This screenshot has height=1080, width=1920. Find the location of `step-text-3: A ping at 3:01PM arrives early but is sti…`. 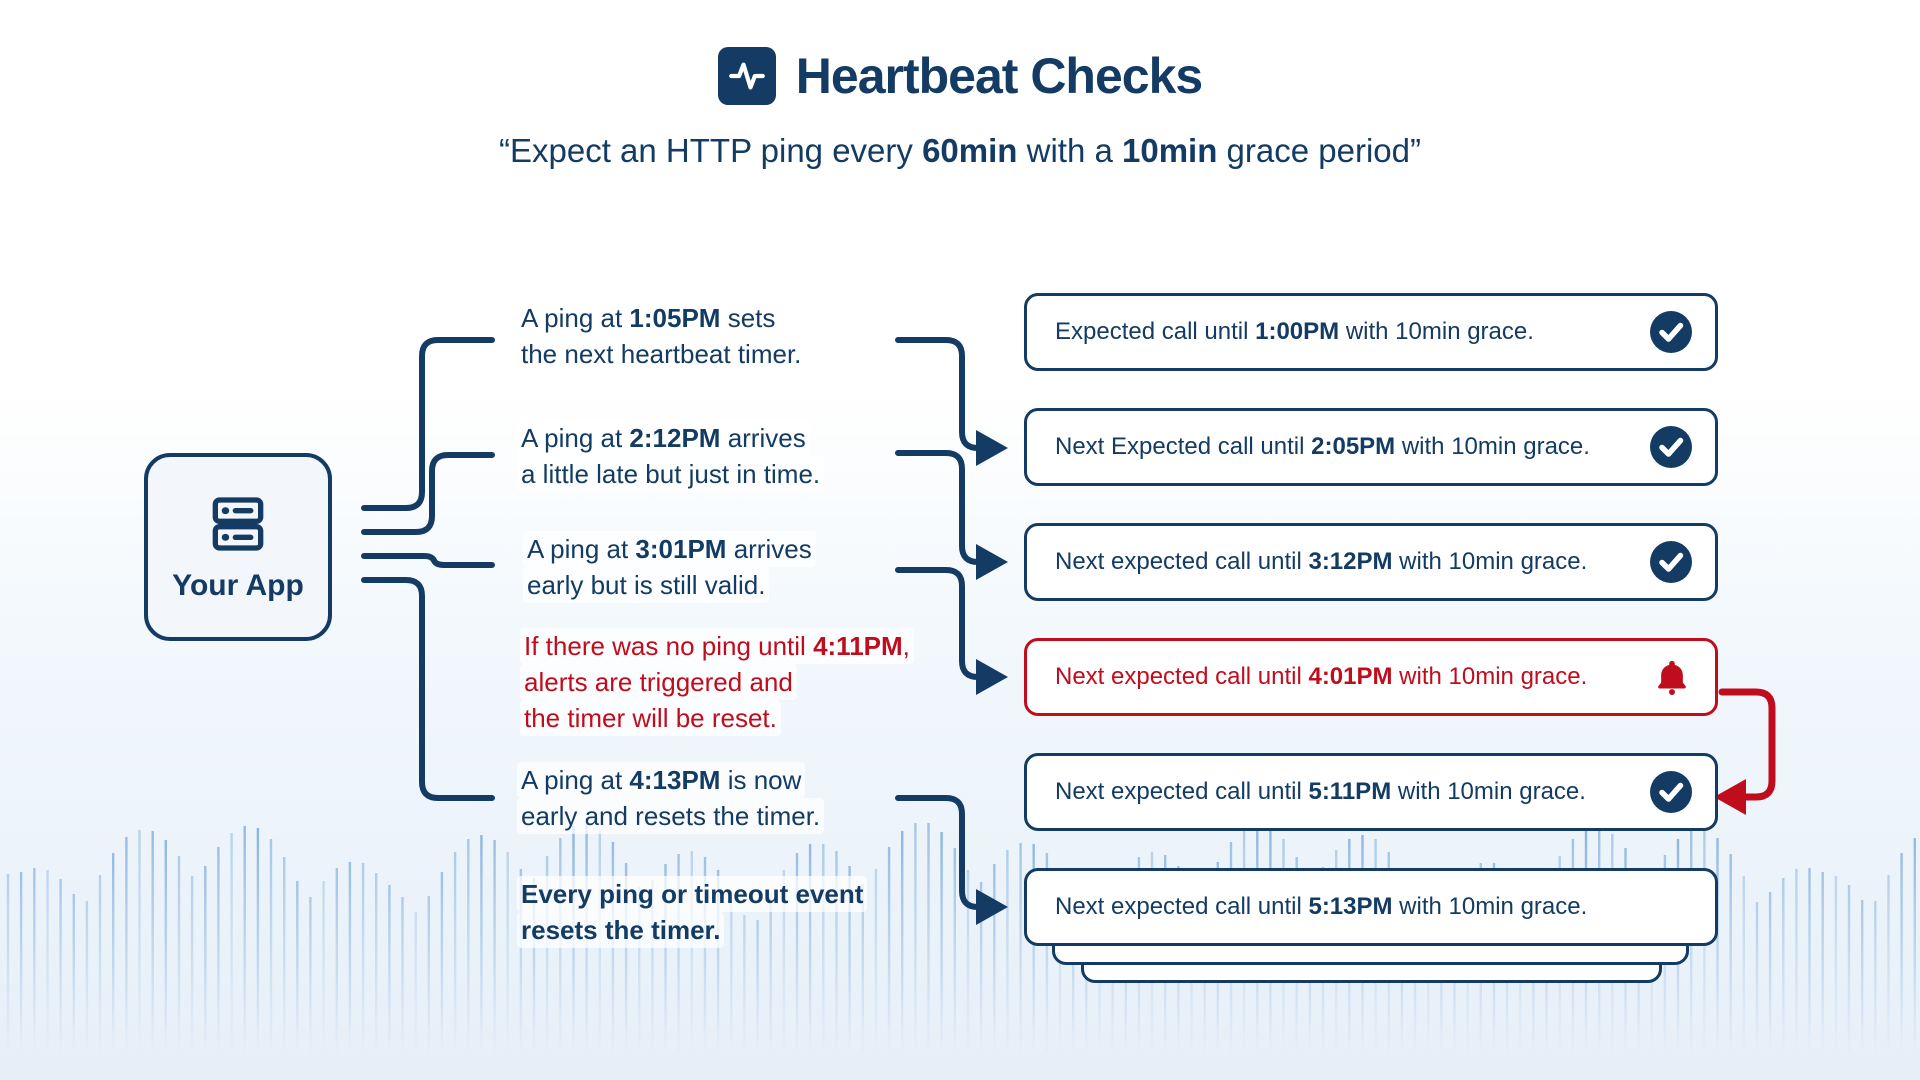

step-text-3: A ping at 3:01PM arrives early but is sti… is located at coordinates (669, 567).